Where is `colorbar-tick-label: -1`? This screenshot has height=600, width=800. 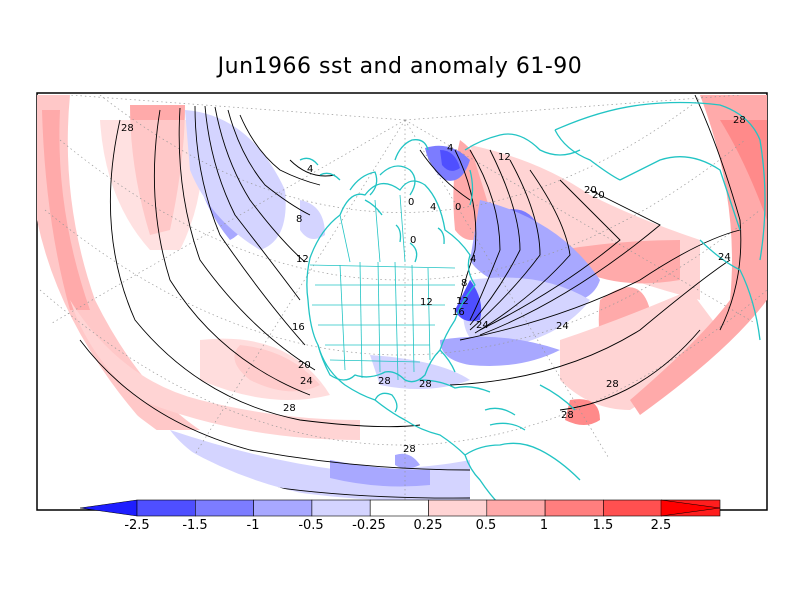 colorbar-tick-label: -1 is located at coordinates (253, 525).